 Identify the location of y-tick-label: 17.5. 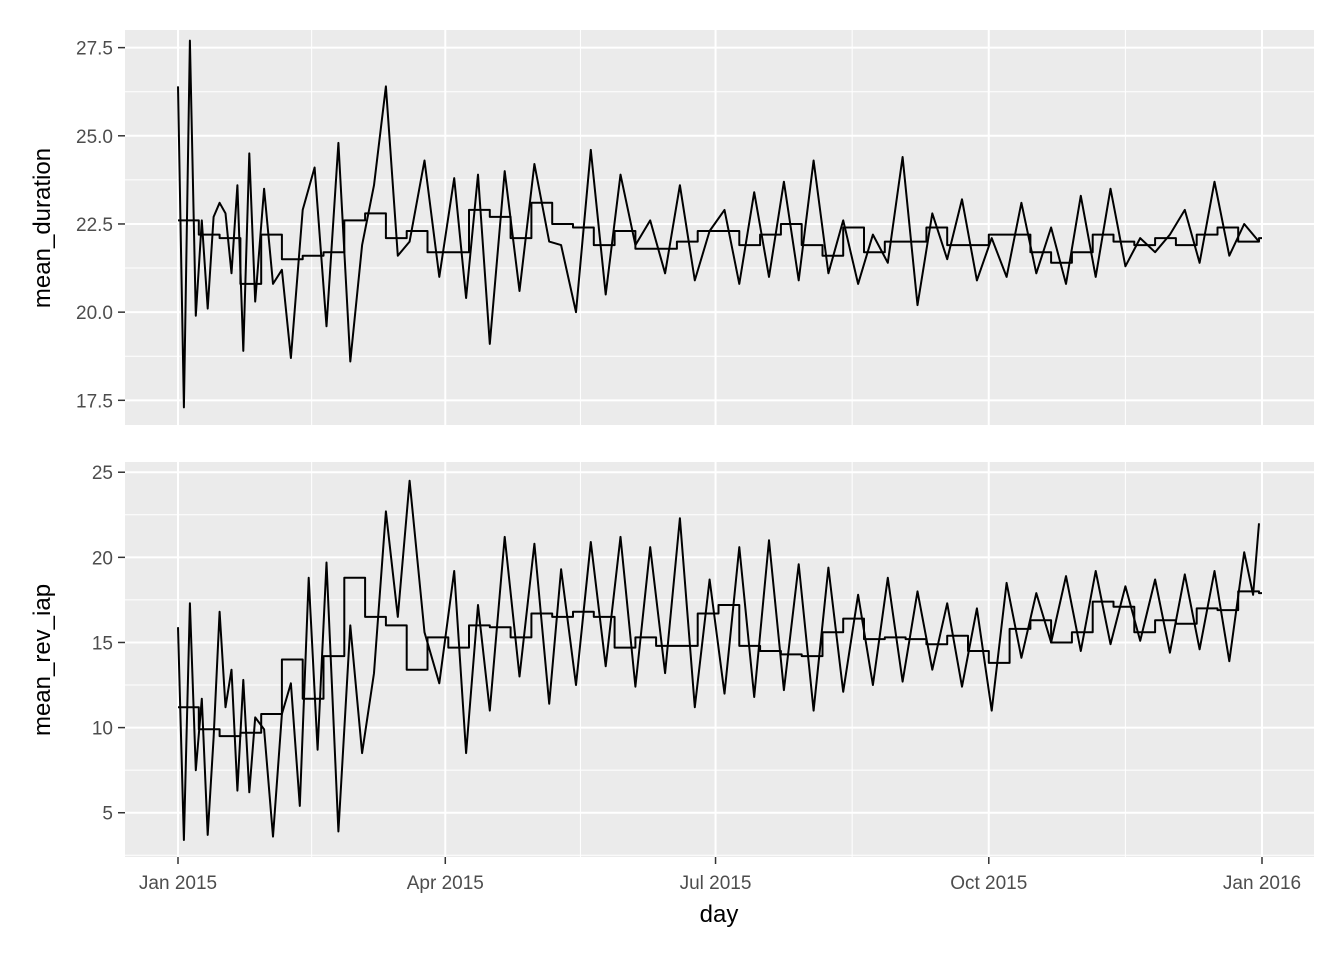
(94, 401).